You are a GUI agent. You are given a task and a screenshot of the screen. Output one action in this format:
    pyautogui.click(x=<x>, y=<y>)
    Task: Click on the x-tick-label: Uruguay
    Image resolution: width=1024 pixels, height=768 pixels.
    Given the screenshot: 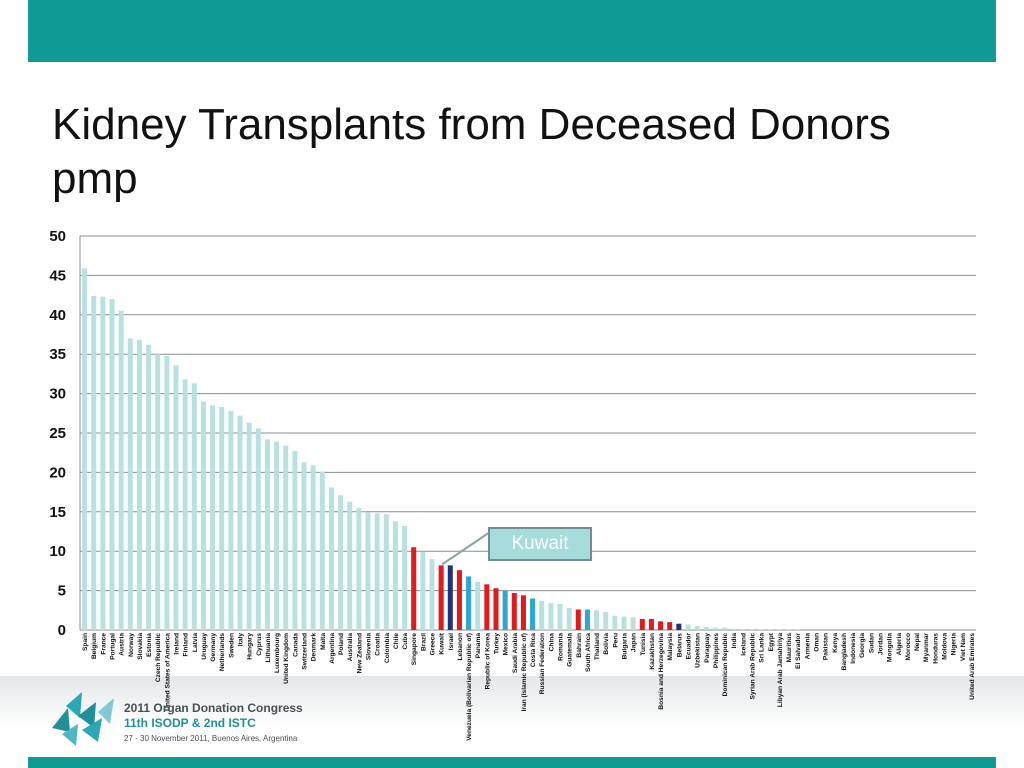 What is the action you would take?
    pyautogui.click(x=204, y=646)
    